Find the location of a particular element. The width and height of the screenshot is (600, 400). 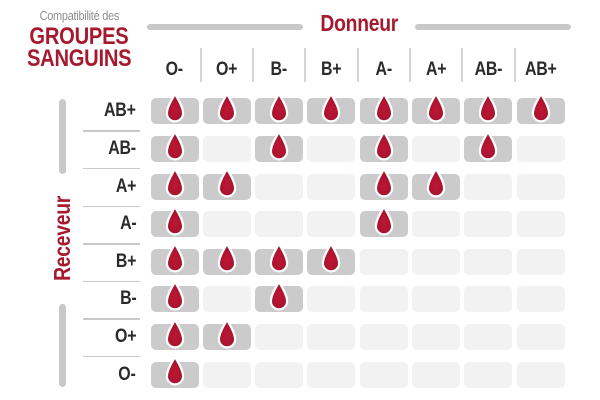

recipient-row-header-label: O- is located at coordinates (127, 374).